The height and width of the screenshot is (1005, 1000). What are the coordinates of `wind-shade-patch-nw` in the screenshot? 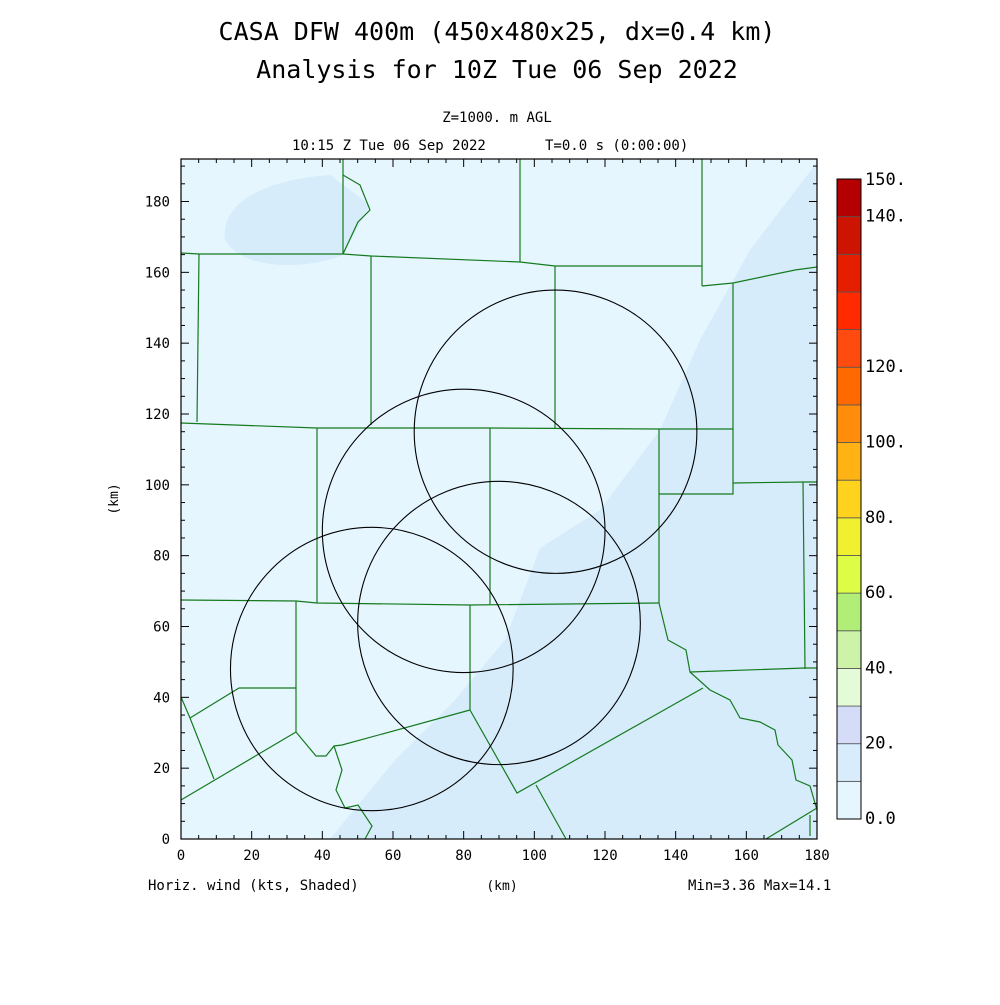 It's located at (297, 220).